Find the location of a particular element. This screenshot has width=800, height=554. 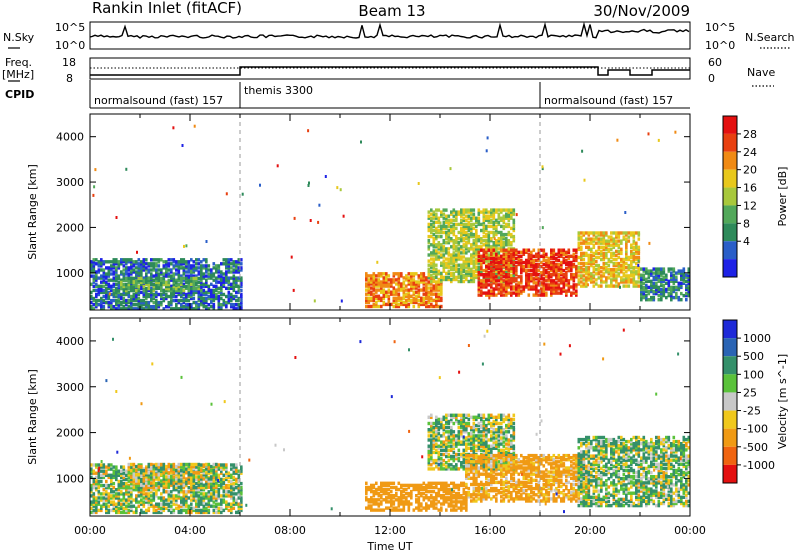

scatter-cell is located at coordinates (649, 243).